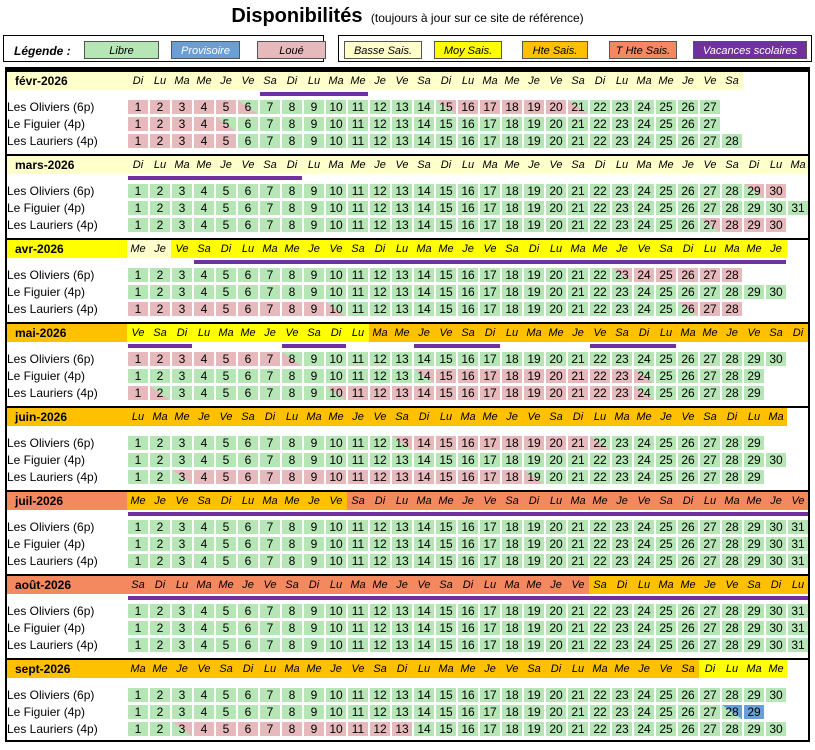 The width and height of the screenshot is (815, 750). I want to click on day-cell: 1, so click(138, 611).